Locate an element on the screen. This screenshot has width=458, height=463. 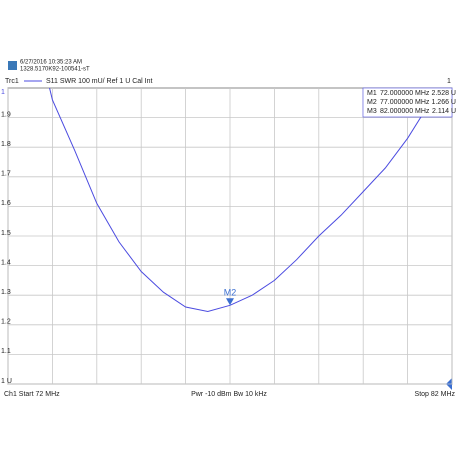
footer-start: Ch1 Start 72 MHz is located at coordinates (32, 394).